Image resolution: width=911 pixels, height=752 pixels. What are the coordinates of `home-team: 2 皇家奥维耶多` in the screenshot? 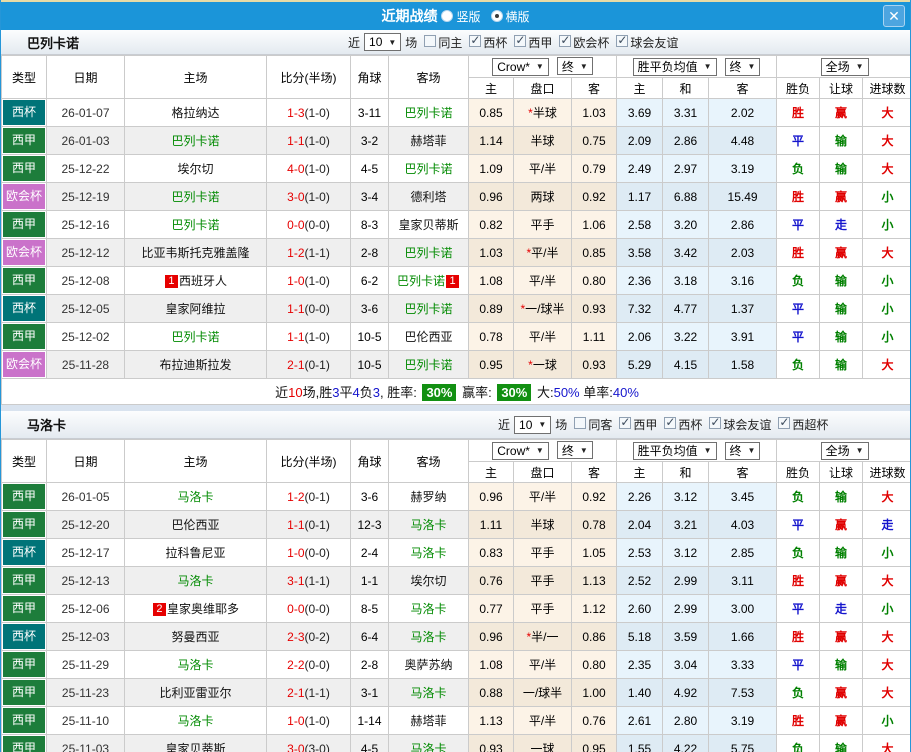 It's located at (195, 608).